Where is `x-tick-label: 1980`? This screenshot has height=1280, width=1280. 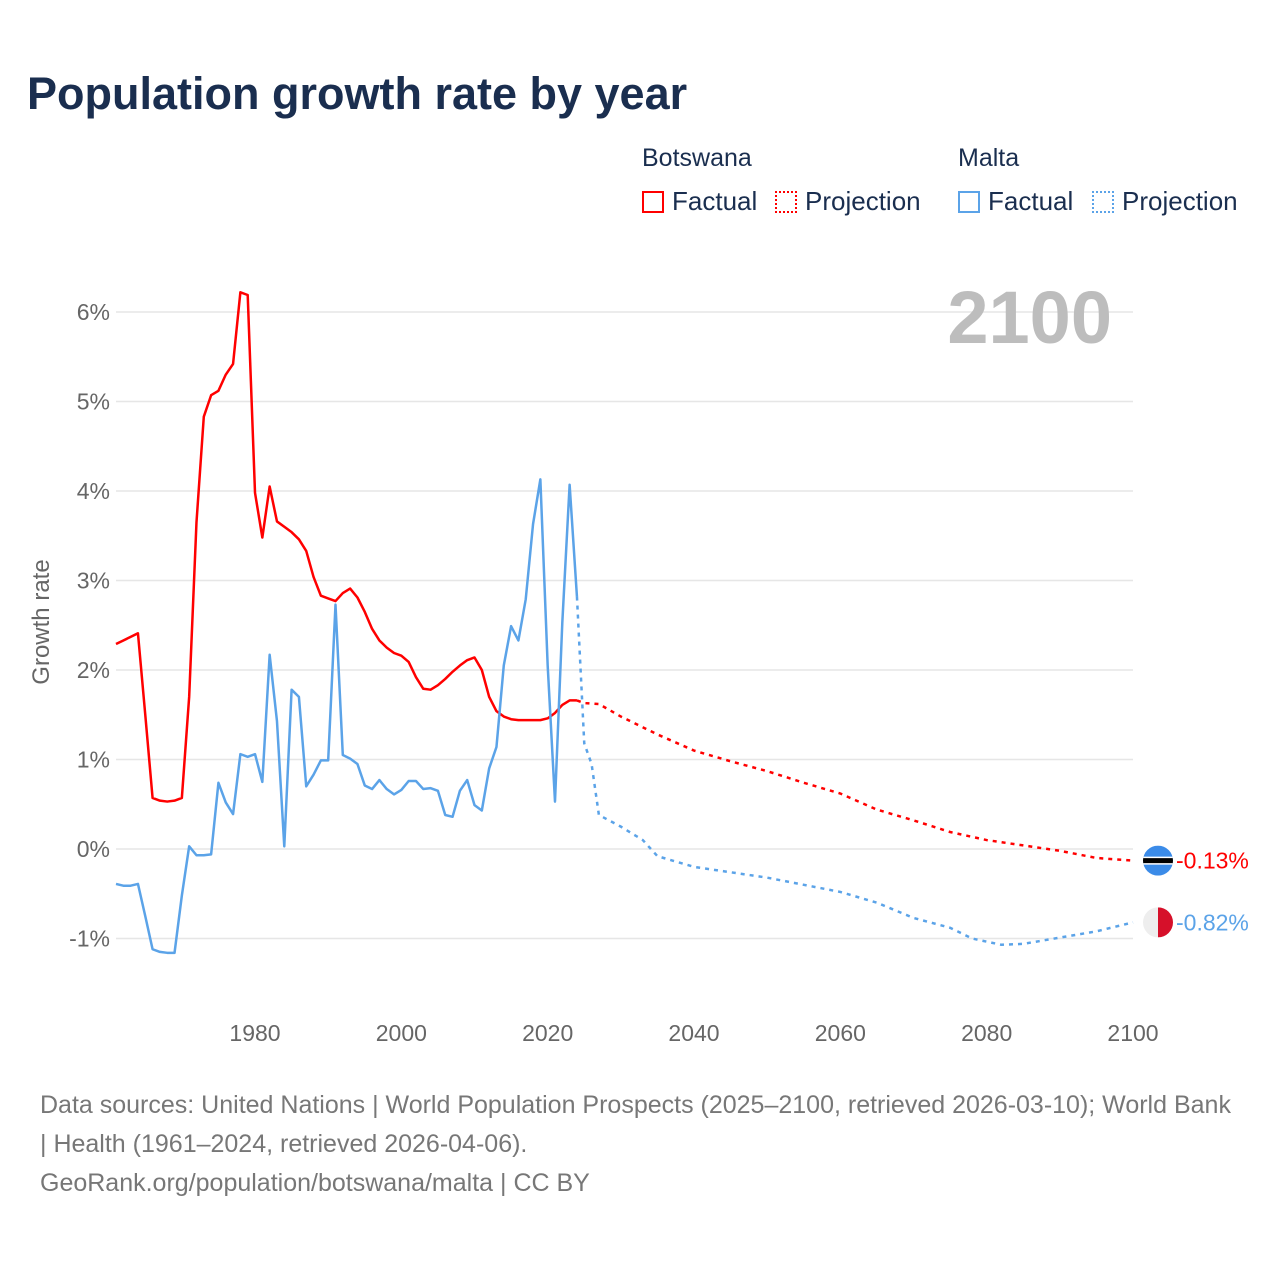
x-tick-label: 1980 is located at coordinates (254, 1033).